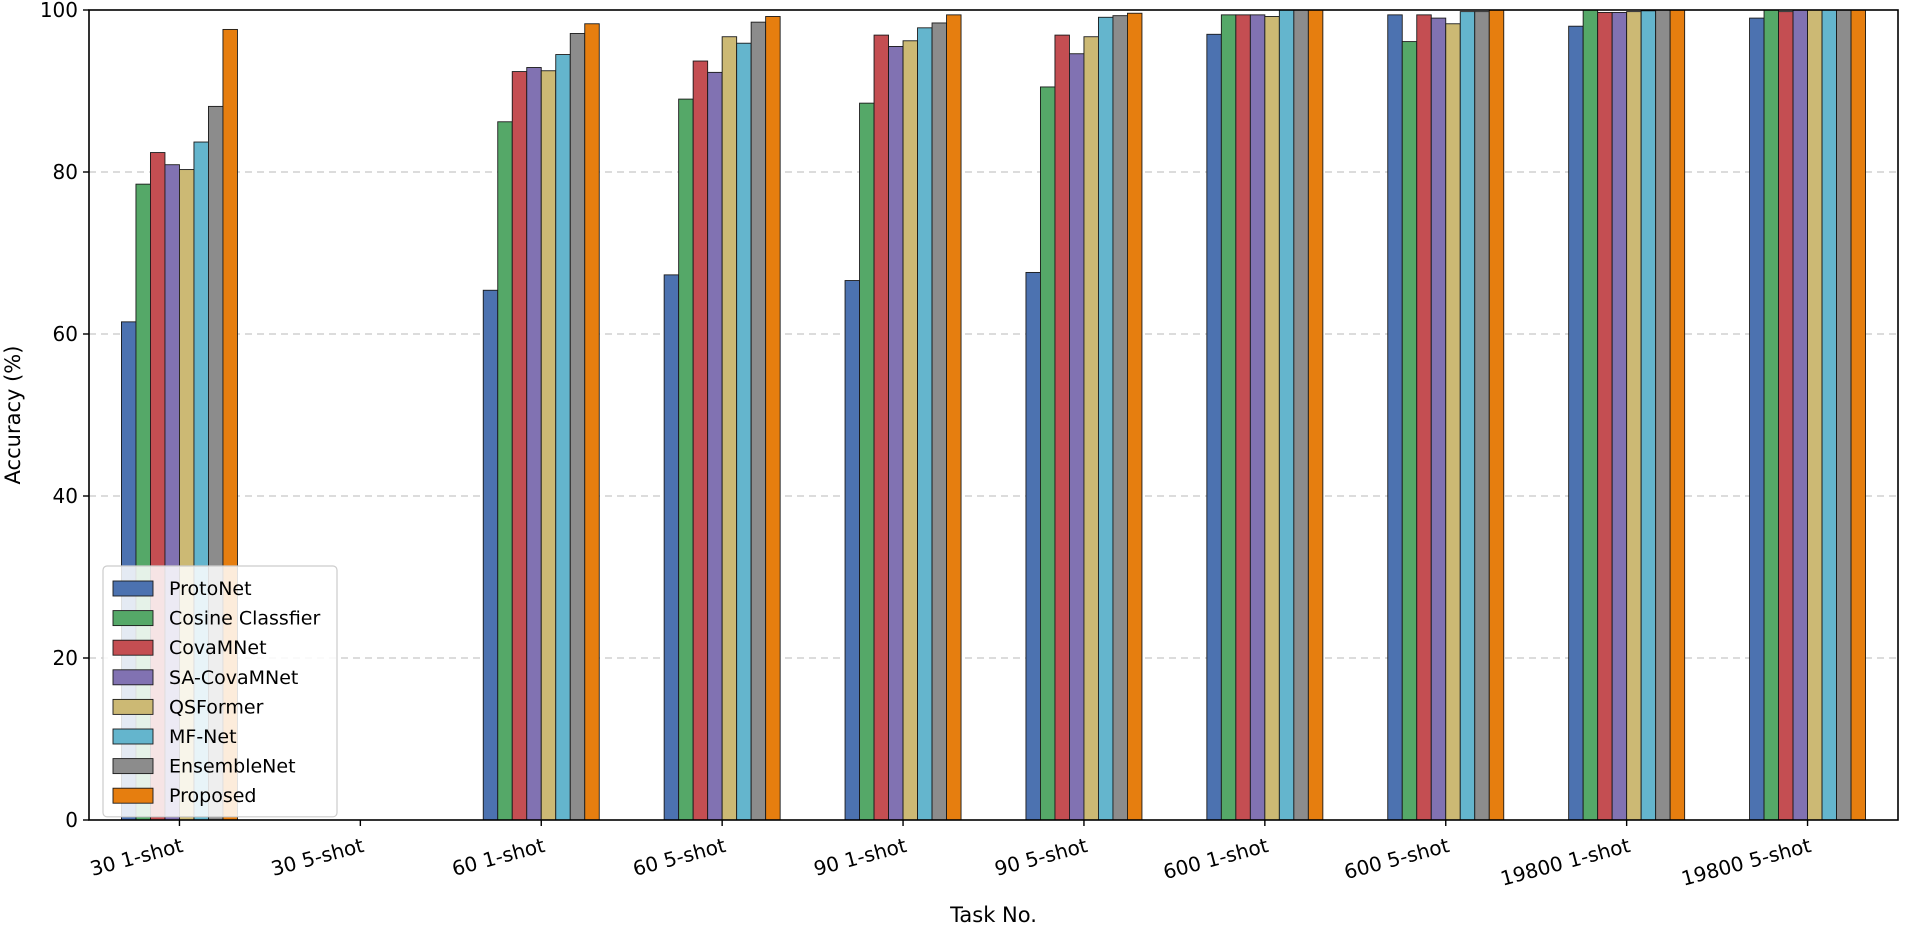 The height and width of the screenshot is (927, 1905). What do you see at coordinates (860, 857) in the screenshot?
I see `x-tick-label: 90 1-shot` at bounding box center [860, 857].